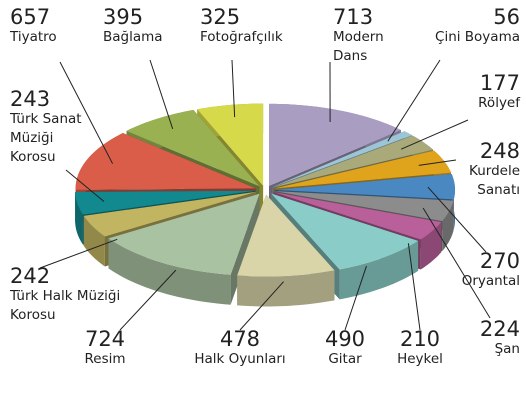 The image size is (526, 403). Describe the element at coordinates (46, 138) in the screenshot. I see `category-label: Türk Sanat Müziği Korosu` at that location.